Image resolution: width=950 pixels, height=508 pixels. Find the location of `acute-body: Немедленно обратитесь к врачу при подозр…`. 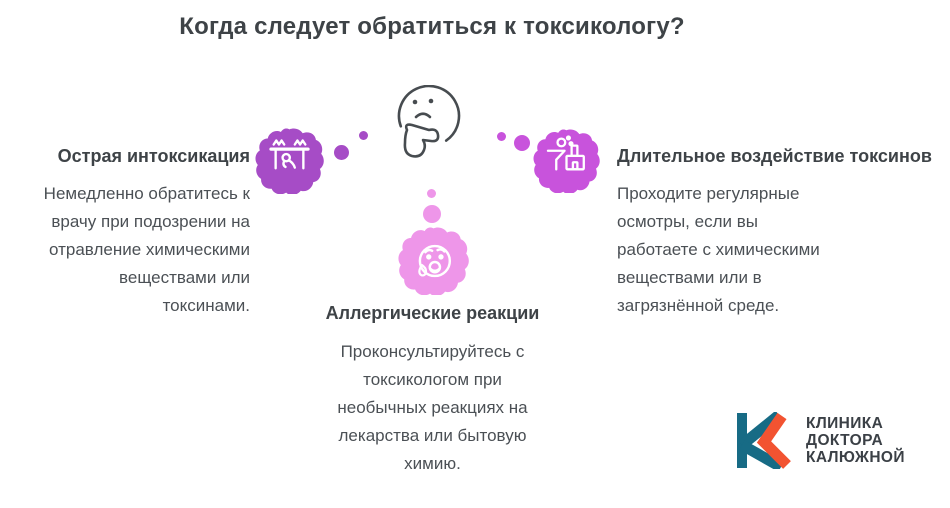

acute-body: Немедленно обратитесь к врачу при подозр… is located at coordinates (146, 249).